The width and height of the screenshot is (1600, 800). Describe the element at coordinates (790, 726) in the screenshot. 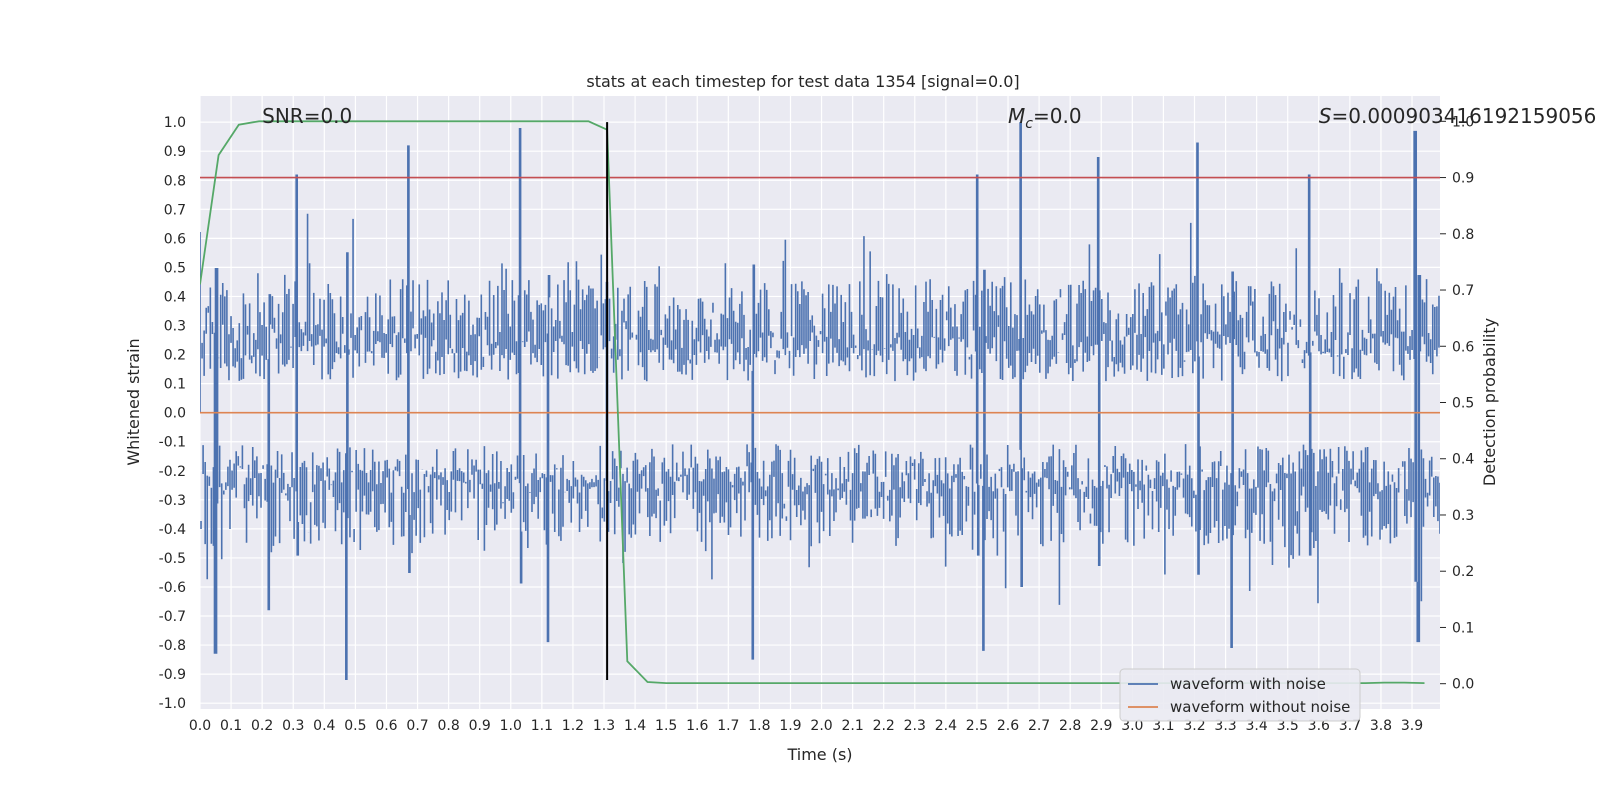

I see `x-tick-label: 1.9` at that location.